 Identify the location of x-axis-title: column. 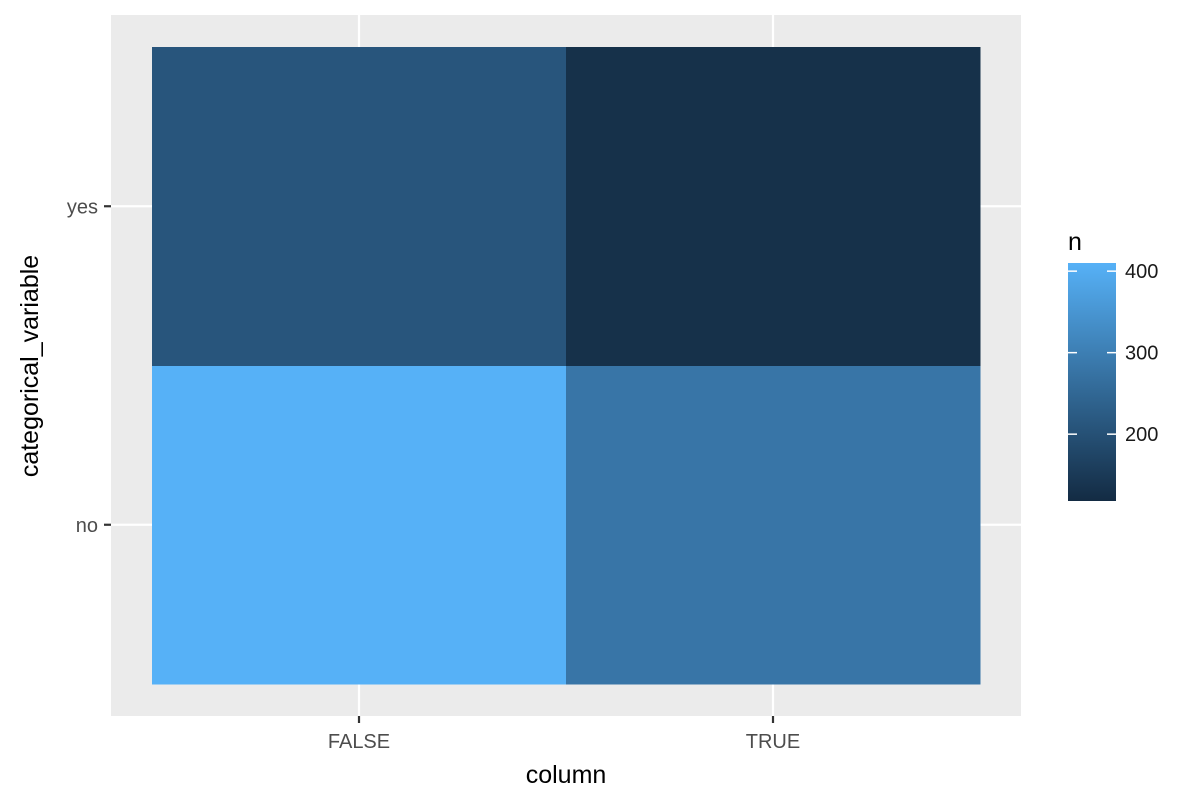
(566, 775).